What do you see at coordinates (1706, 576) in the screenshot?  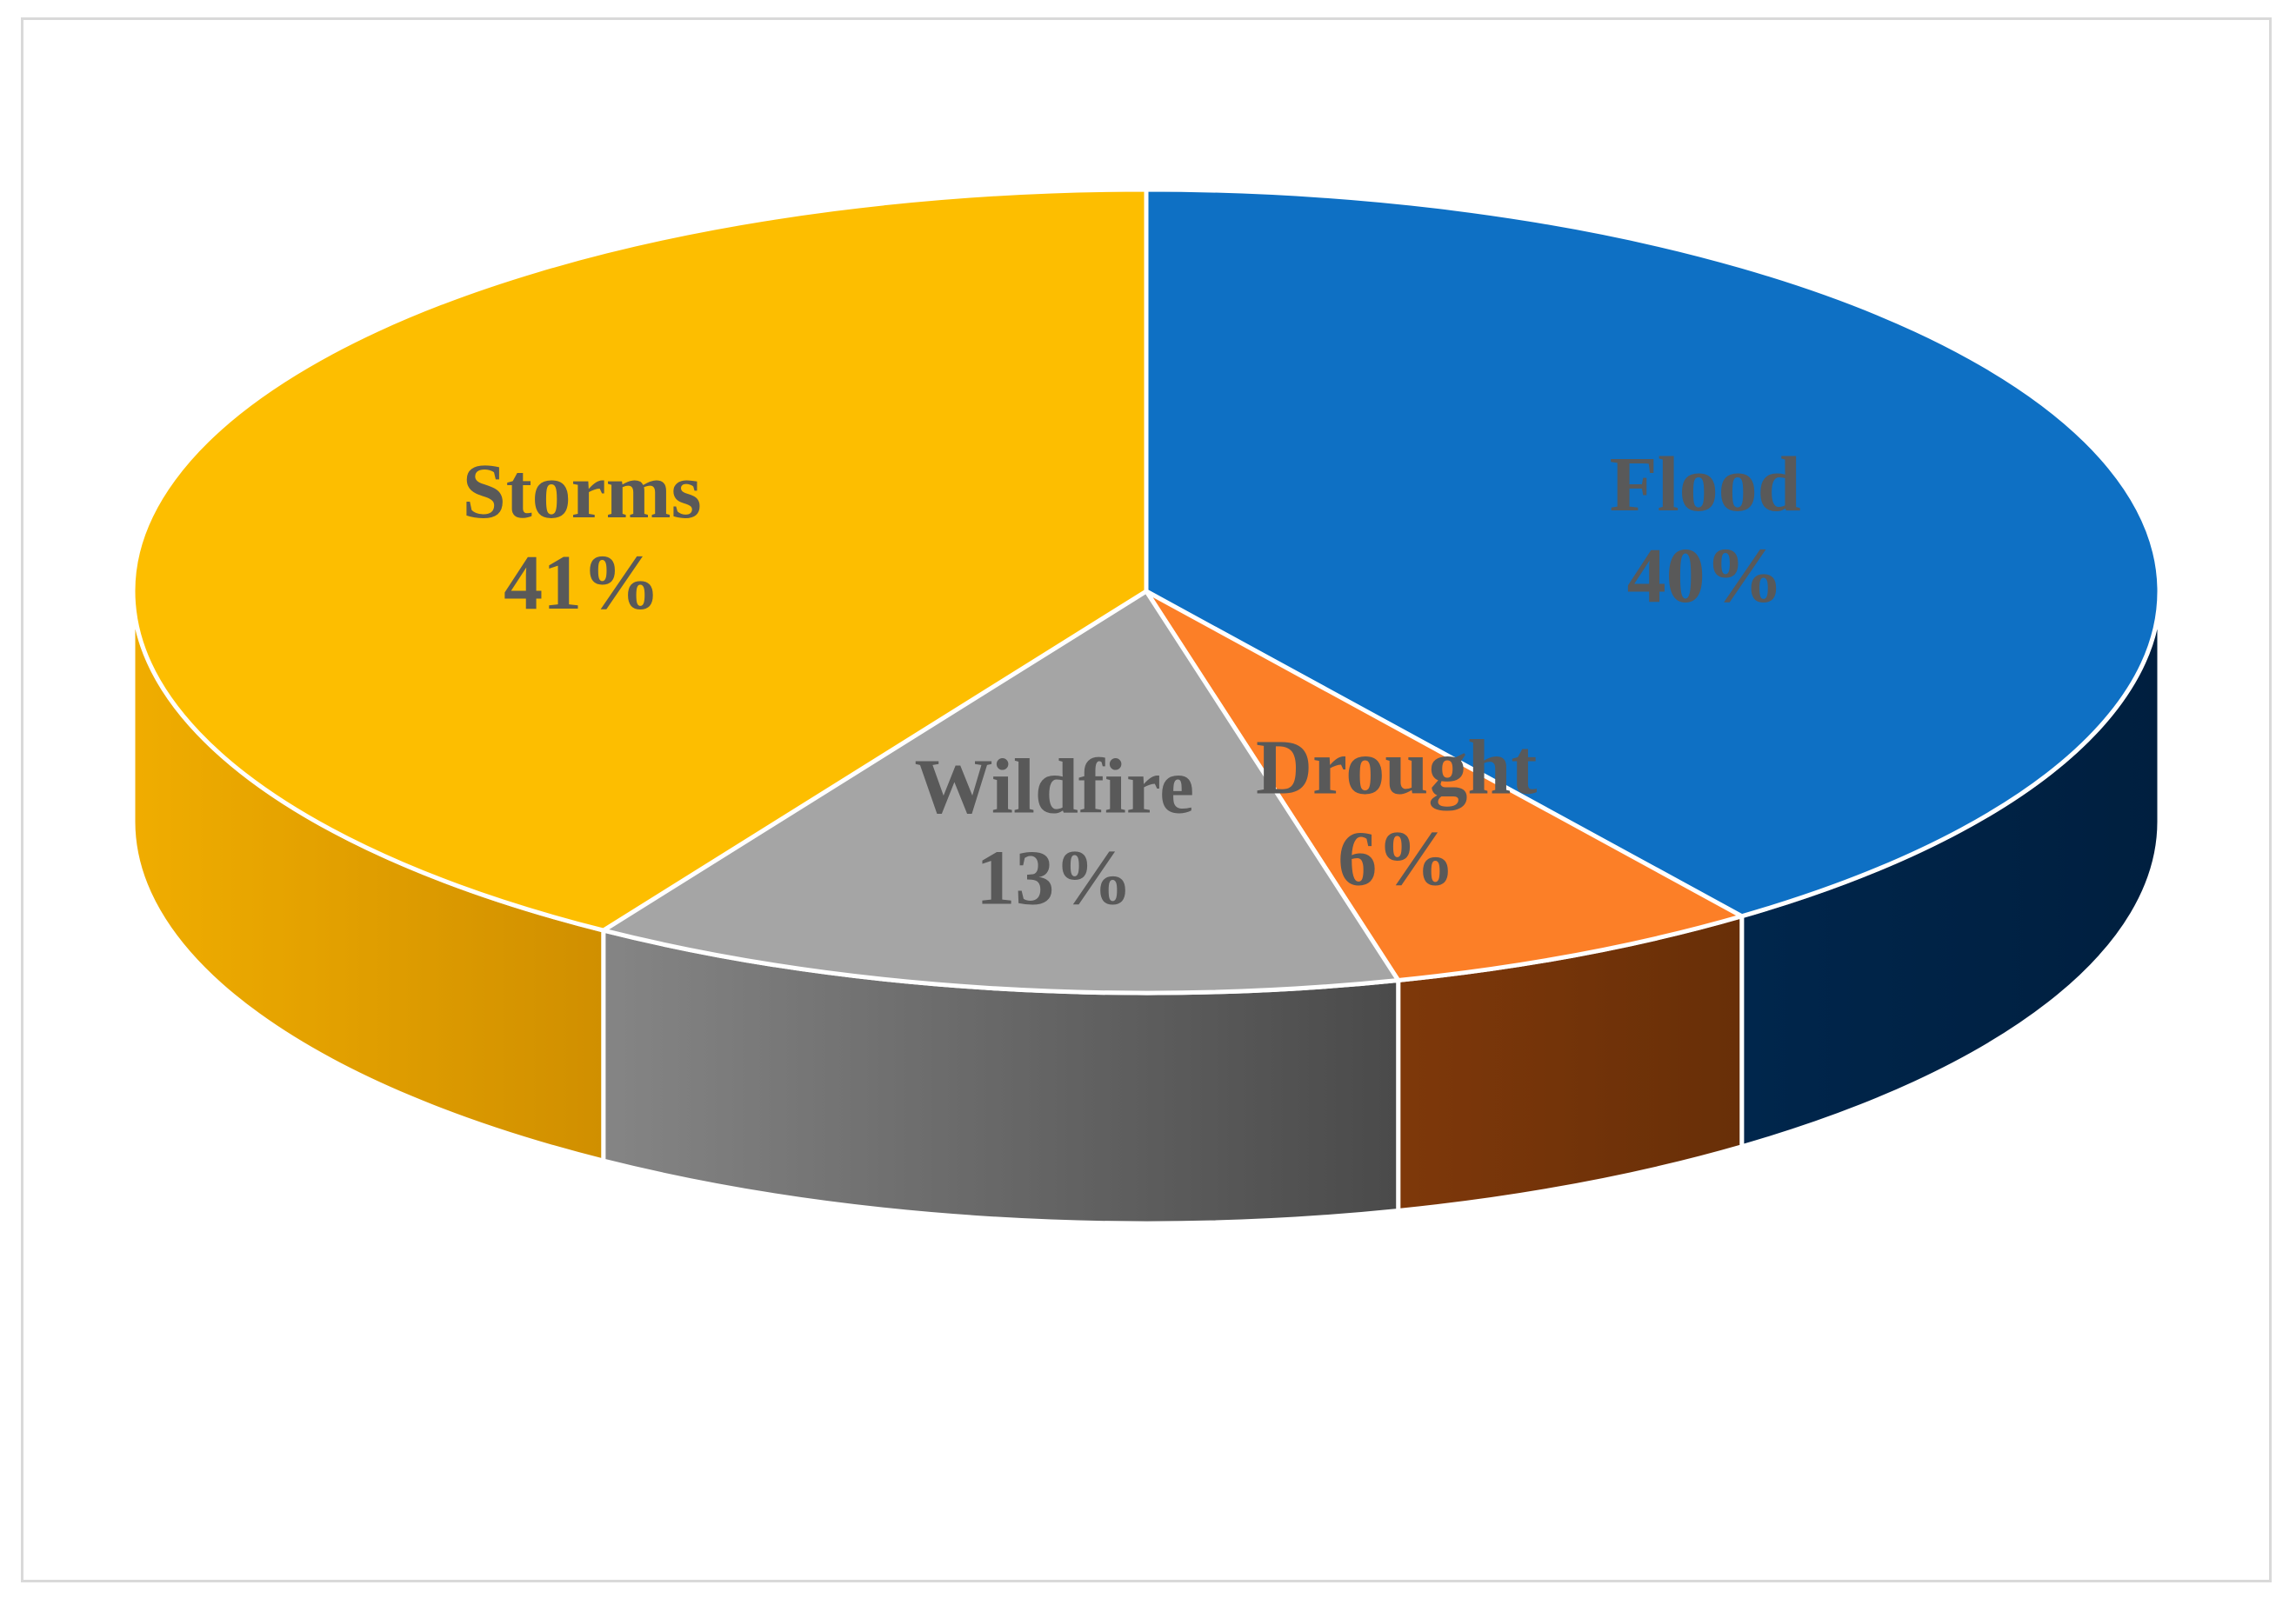 I see `slice-value-flood: 40%` at bounding box center [1706, 576].